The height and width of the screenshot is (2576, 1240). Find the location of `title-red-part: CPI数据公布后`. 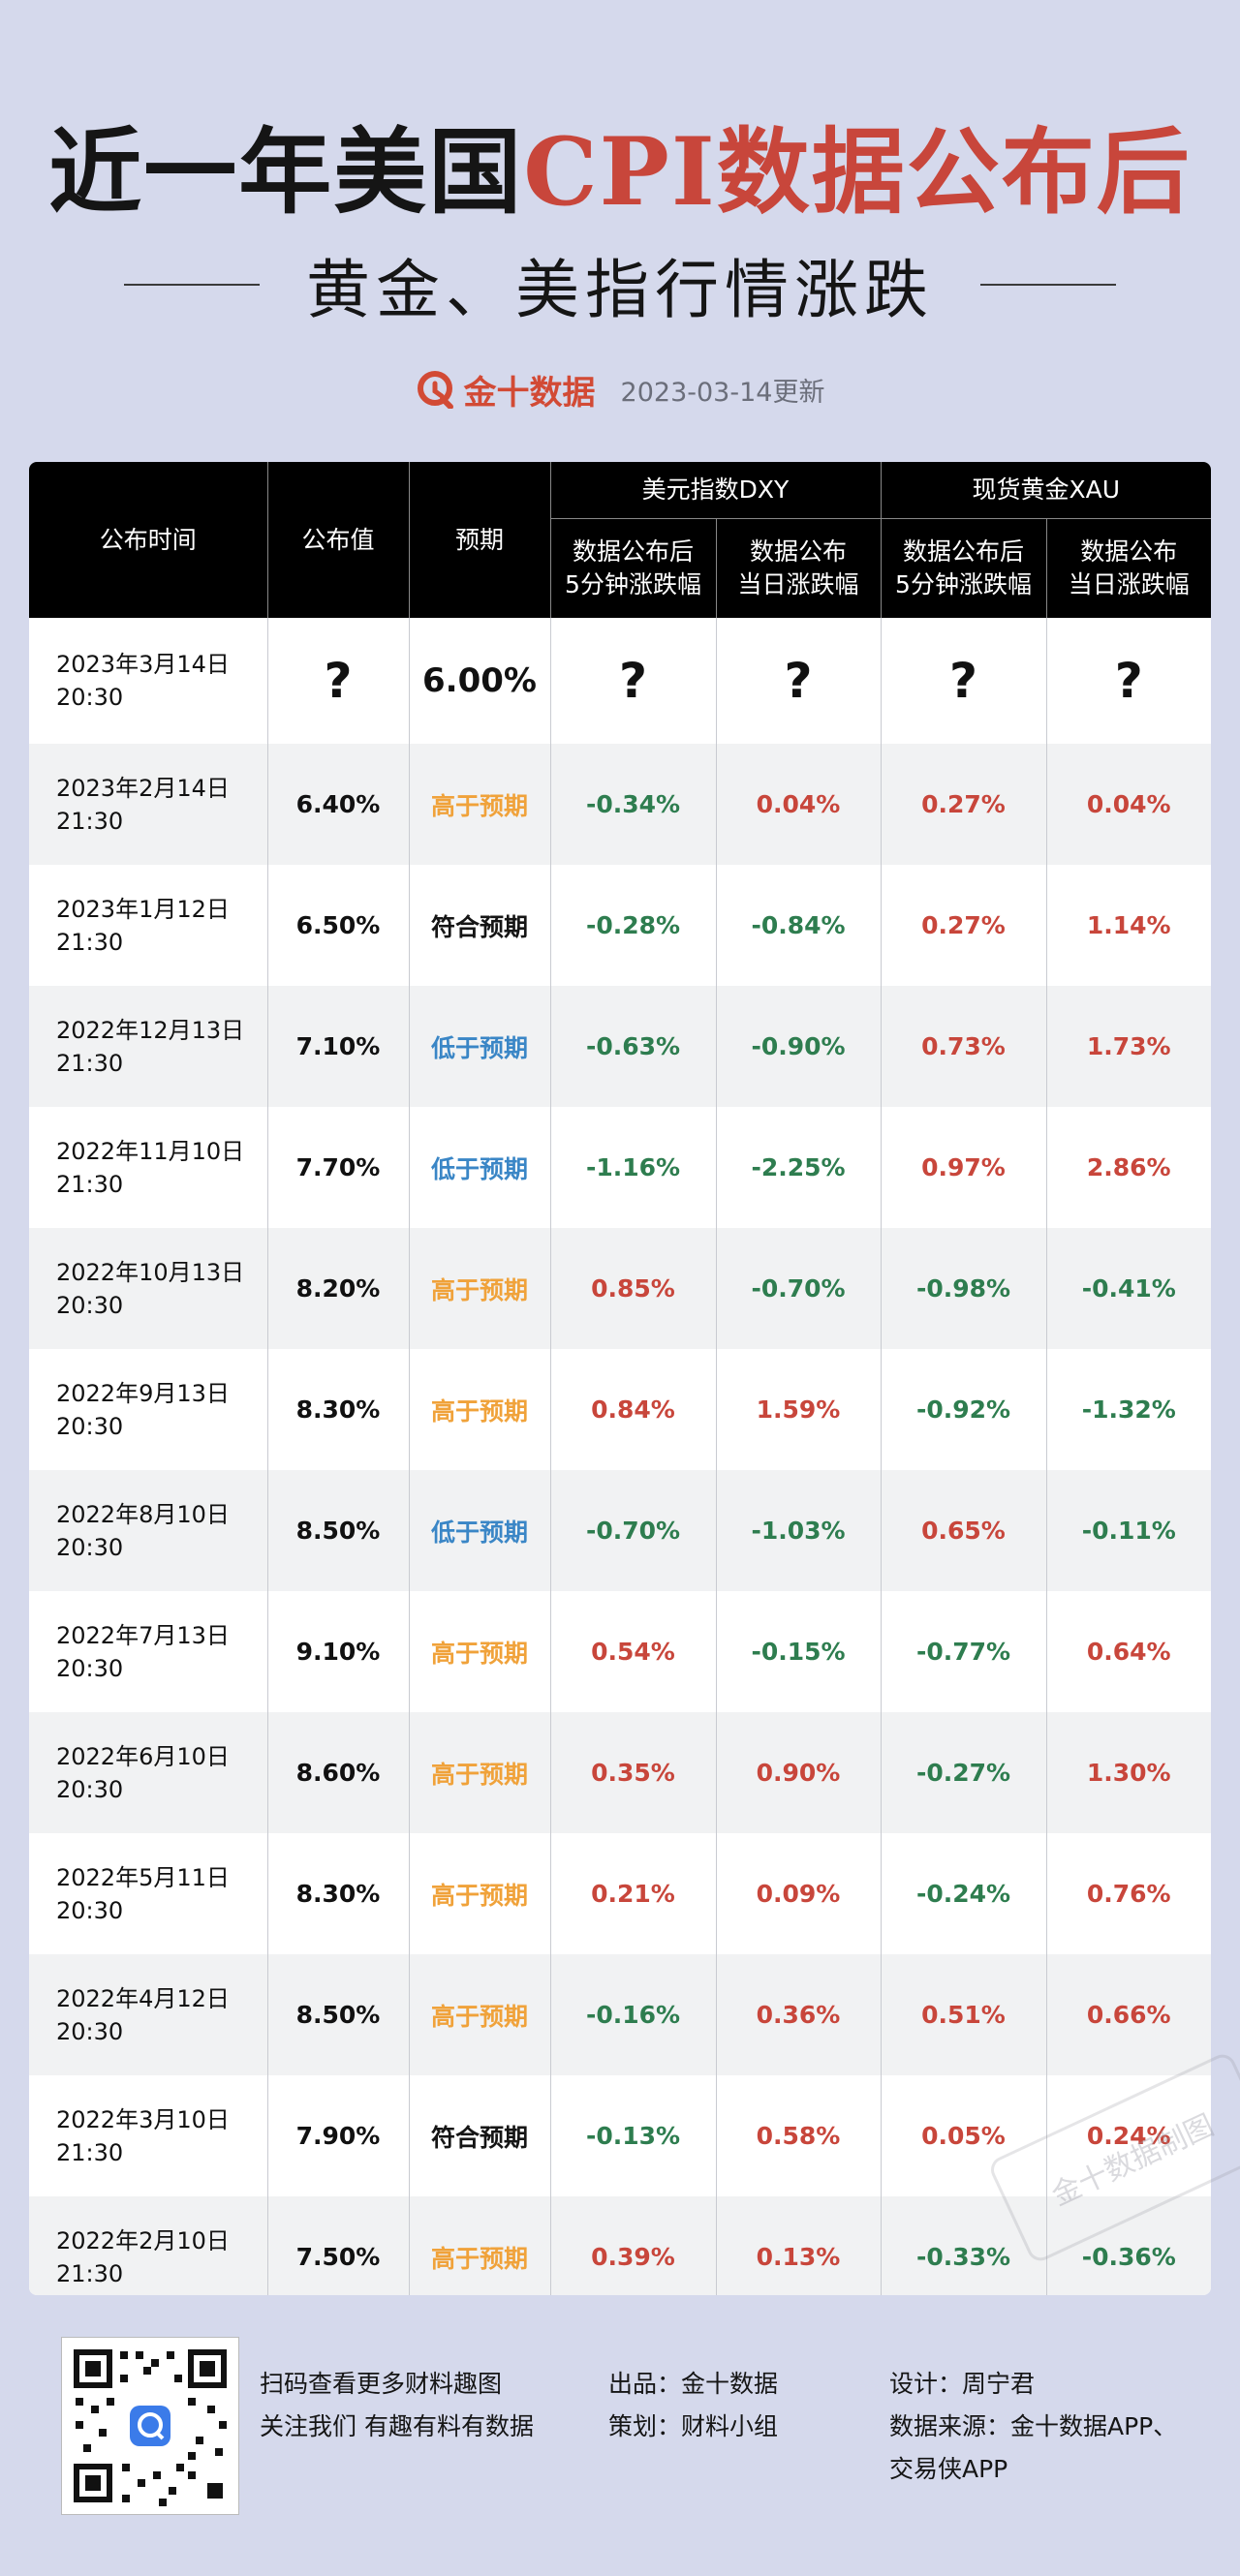

title-red-part: CPI数据公布后 is located at coordinates (857, 172).